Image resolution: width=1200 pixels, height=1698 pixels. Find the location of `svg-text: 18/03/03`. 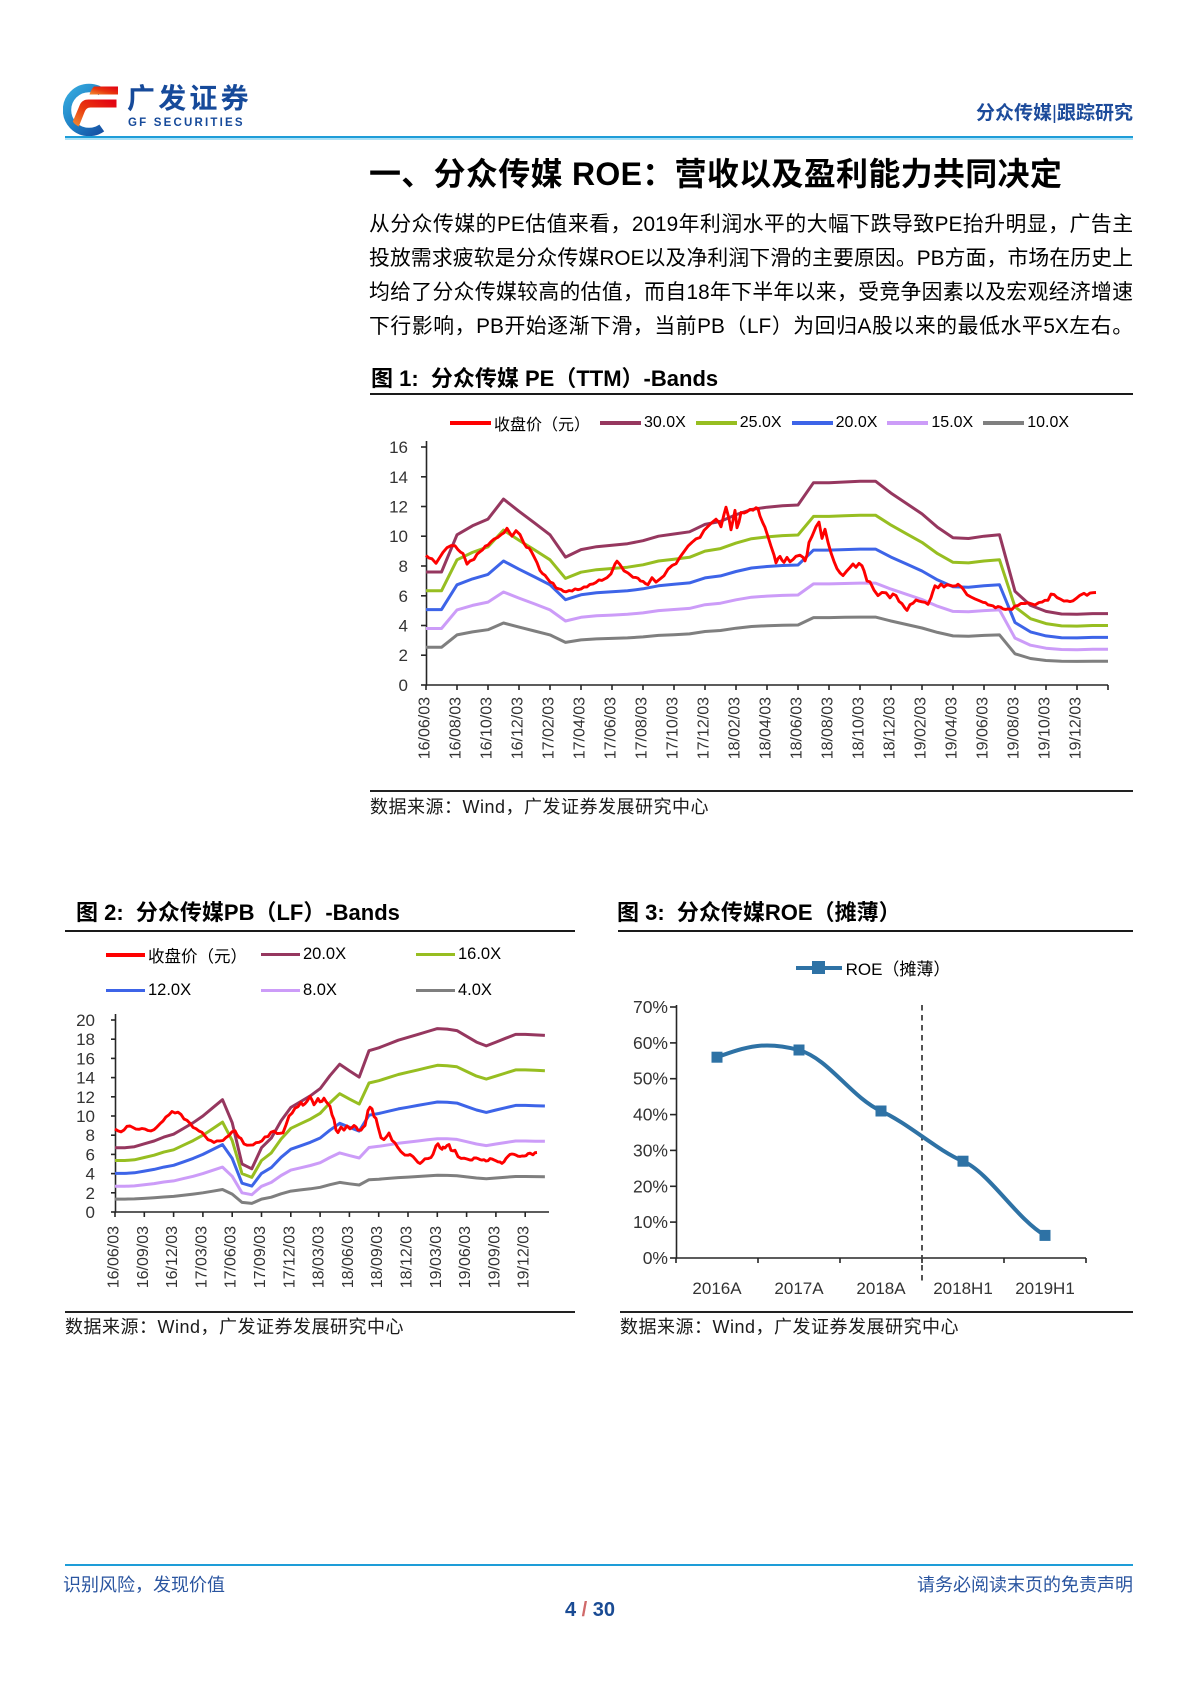

svg-text: 18/03/03 is located at coordinates (319, 1257).